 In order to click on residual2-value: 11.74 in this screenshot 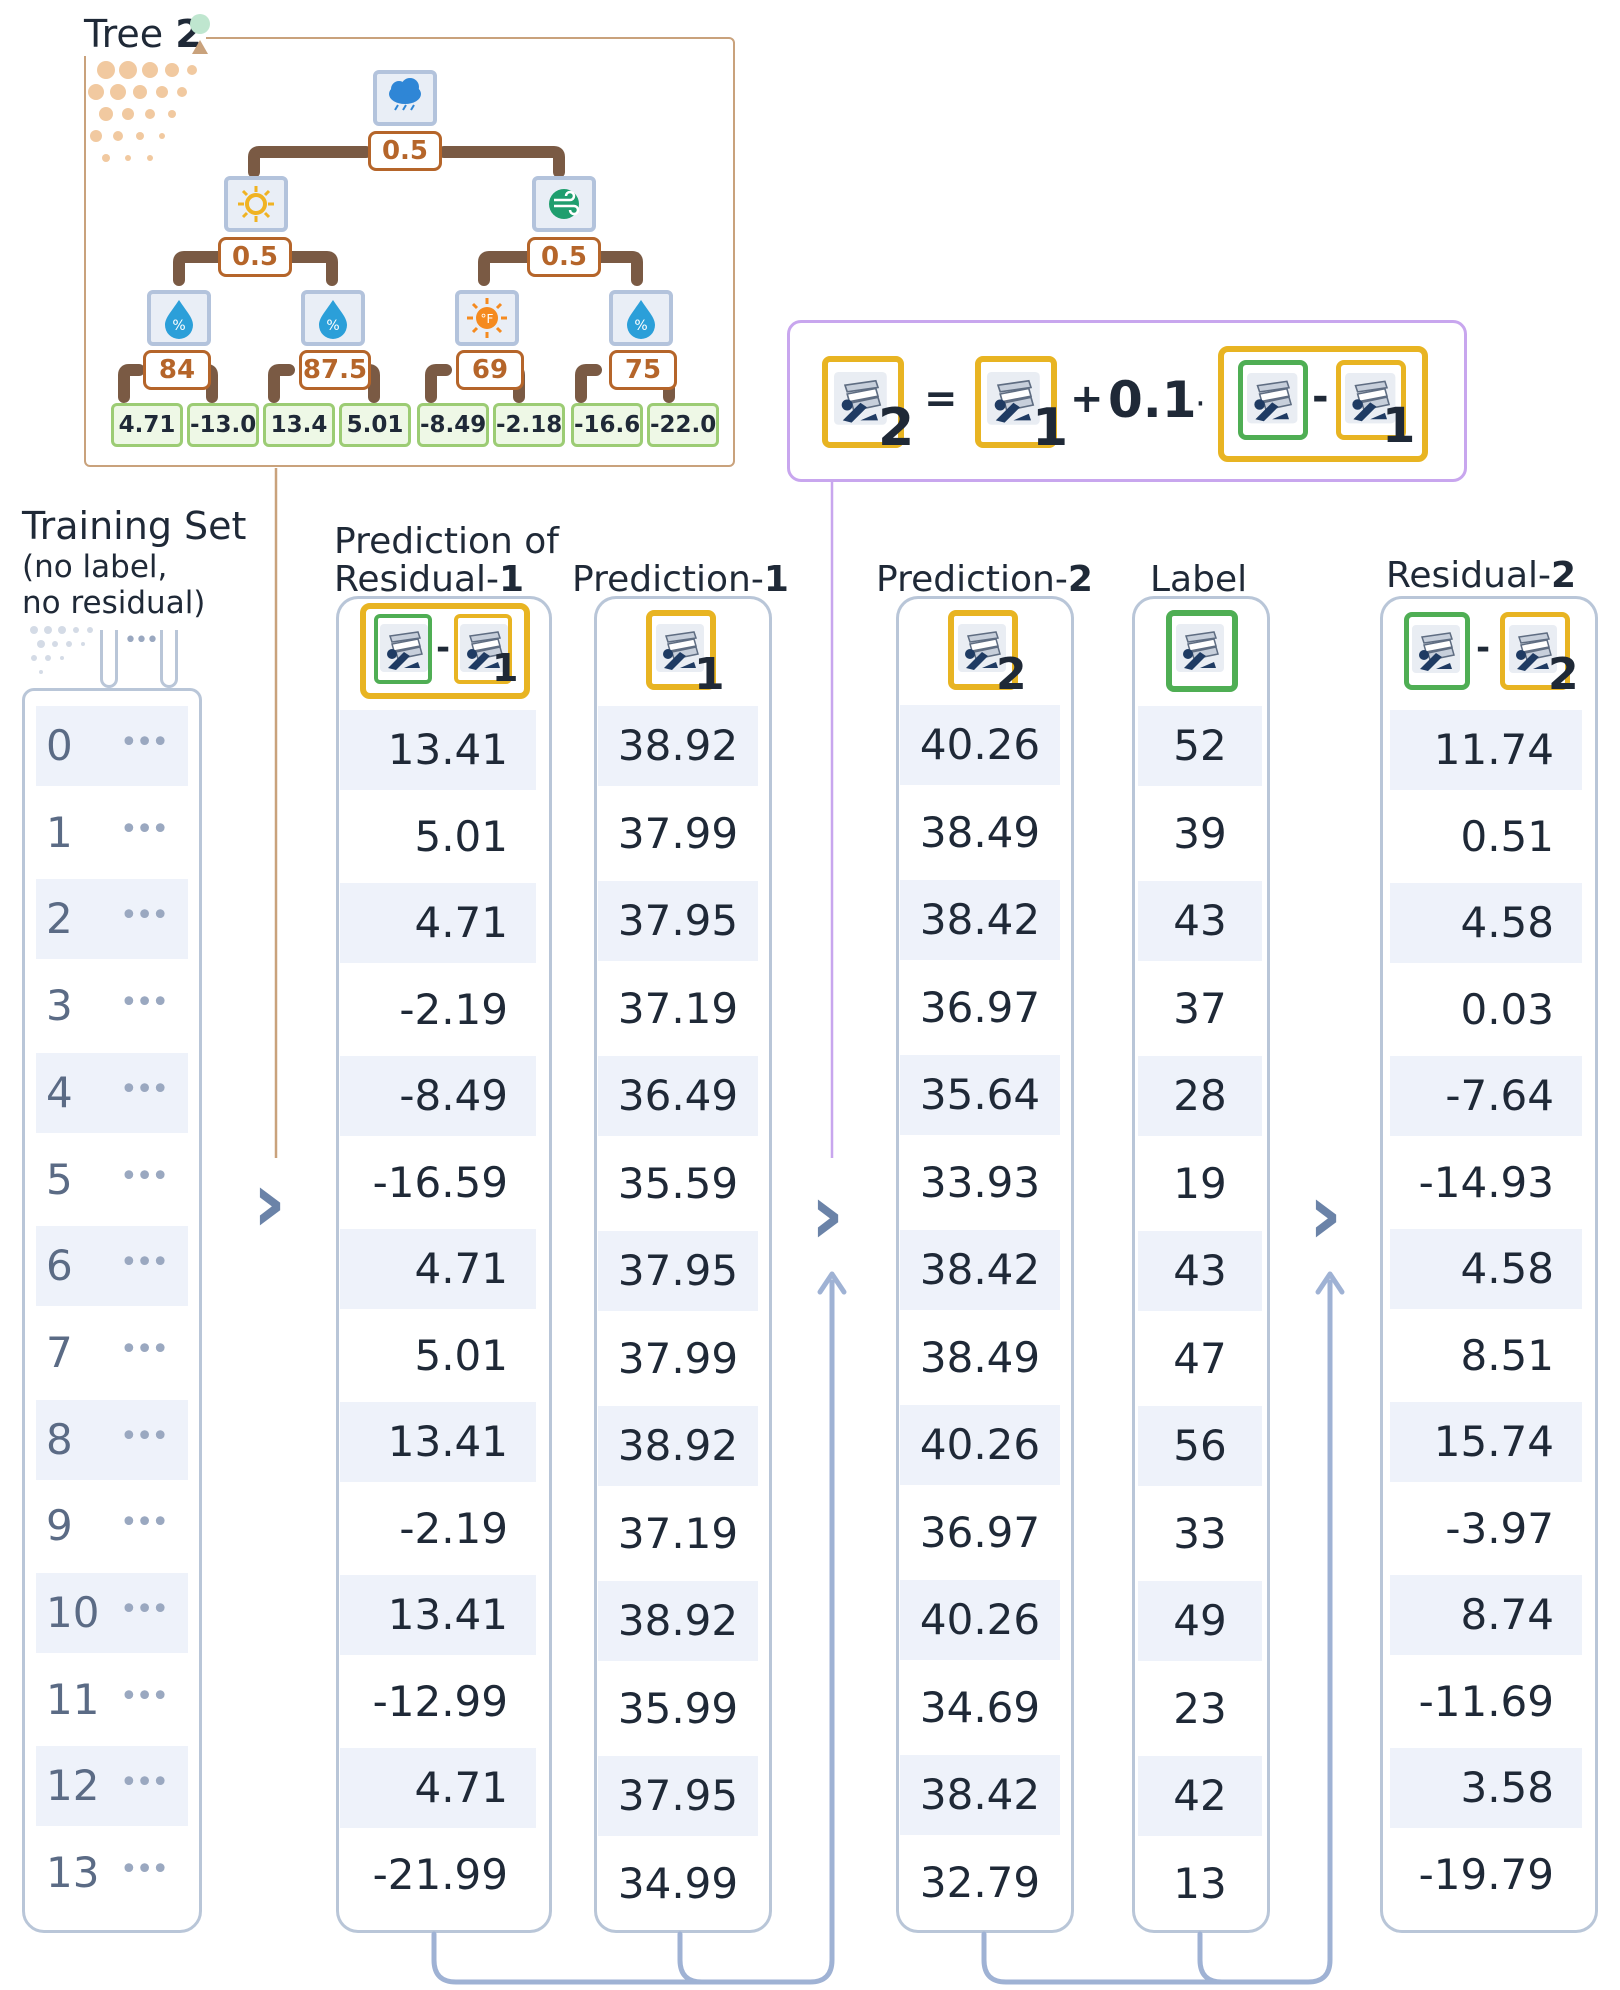, I will do `click(1486, 750)`.